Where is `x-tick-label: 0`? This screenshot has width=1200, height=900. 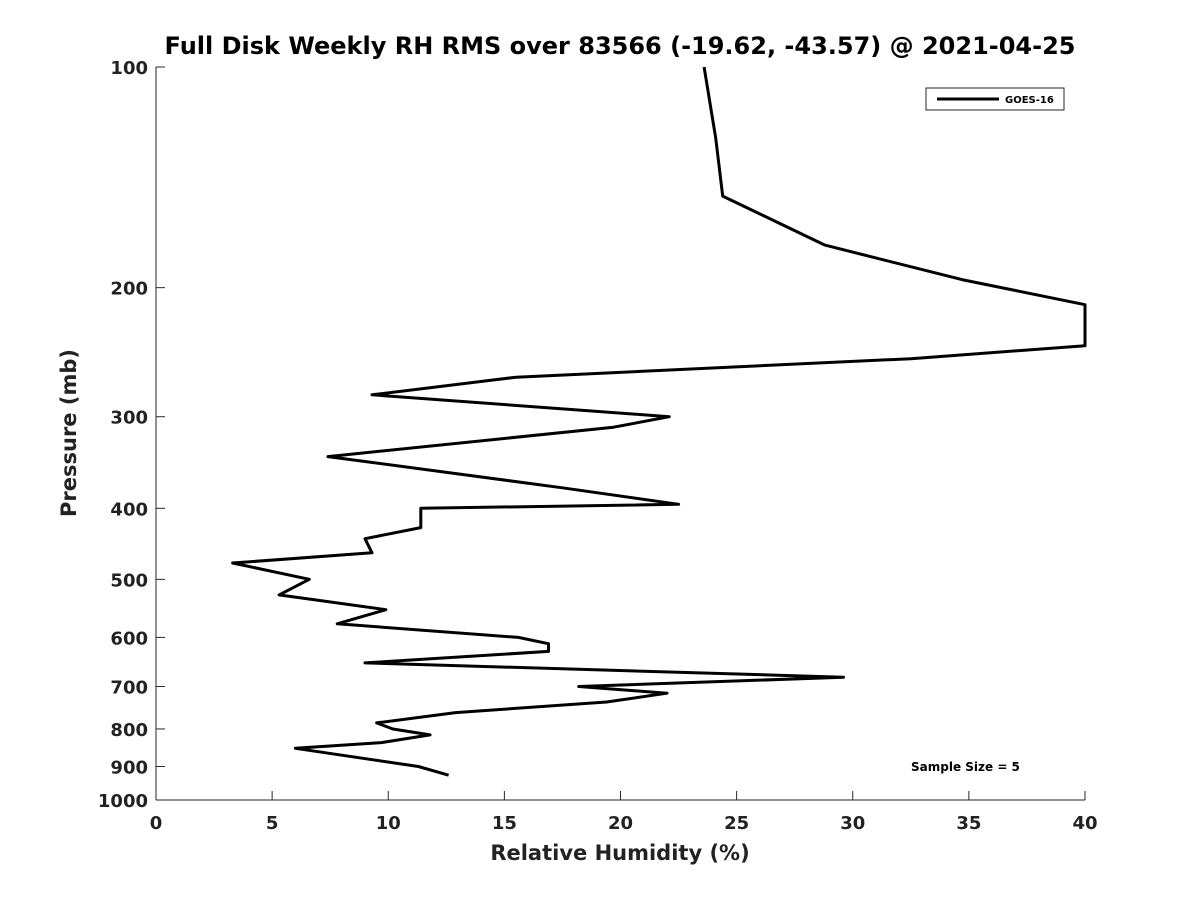
x-tick-label: 0 is located at coordinates (156, 823).